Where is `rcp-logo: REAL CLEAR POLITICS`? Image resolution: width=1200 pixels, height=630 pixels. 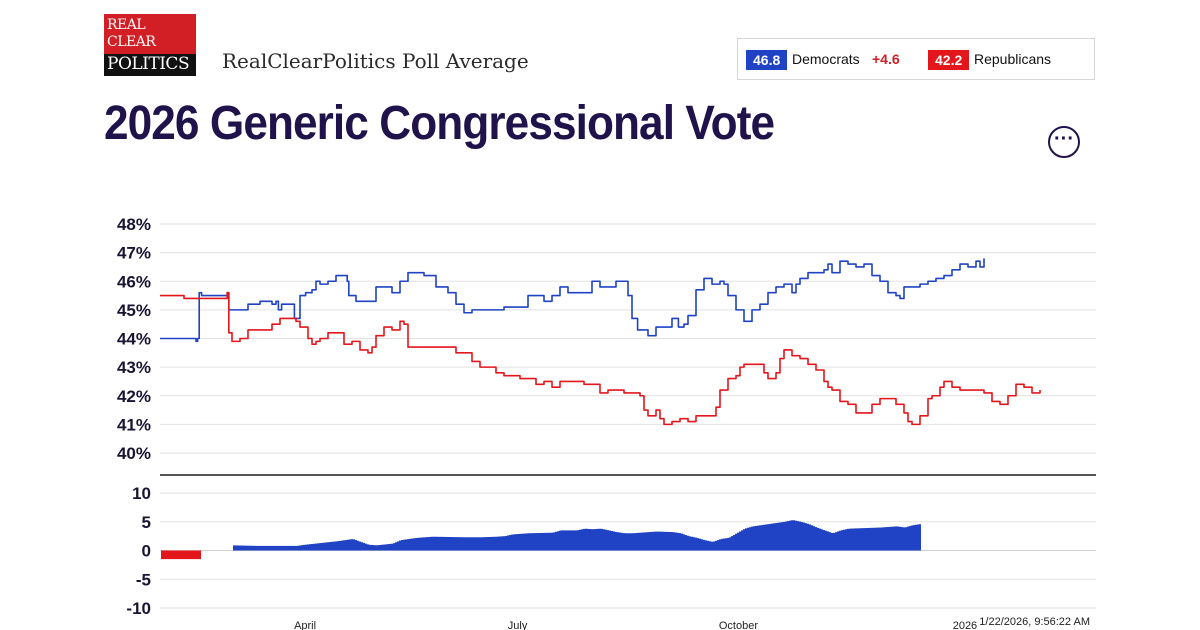
rcp-logo: REAL CLEAR POLITICS is located at coordinates (150, 45).